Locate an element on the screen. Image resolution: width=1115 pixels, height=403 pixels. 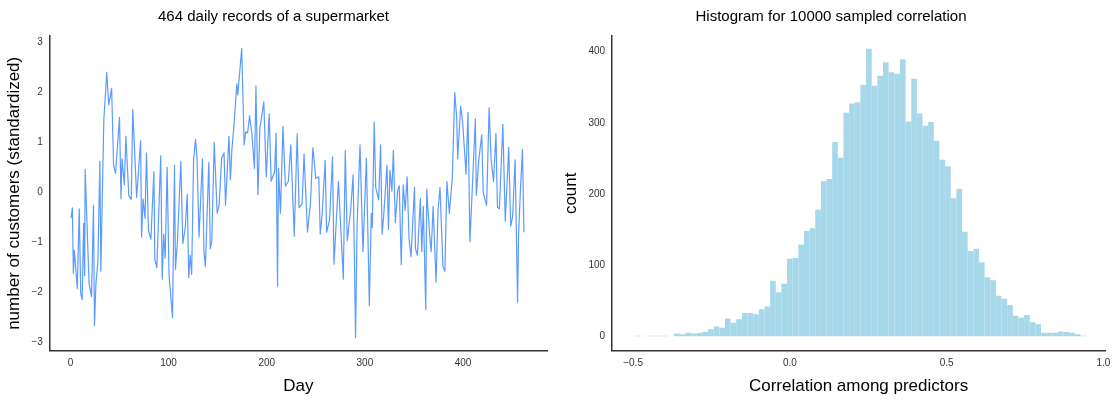
chart-title: Histogram for 10000 sampled correlation is located at coordinates (831, 16).